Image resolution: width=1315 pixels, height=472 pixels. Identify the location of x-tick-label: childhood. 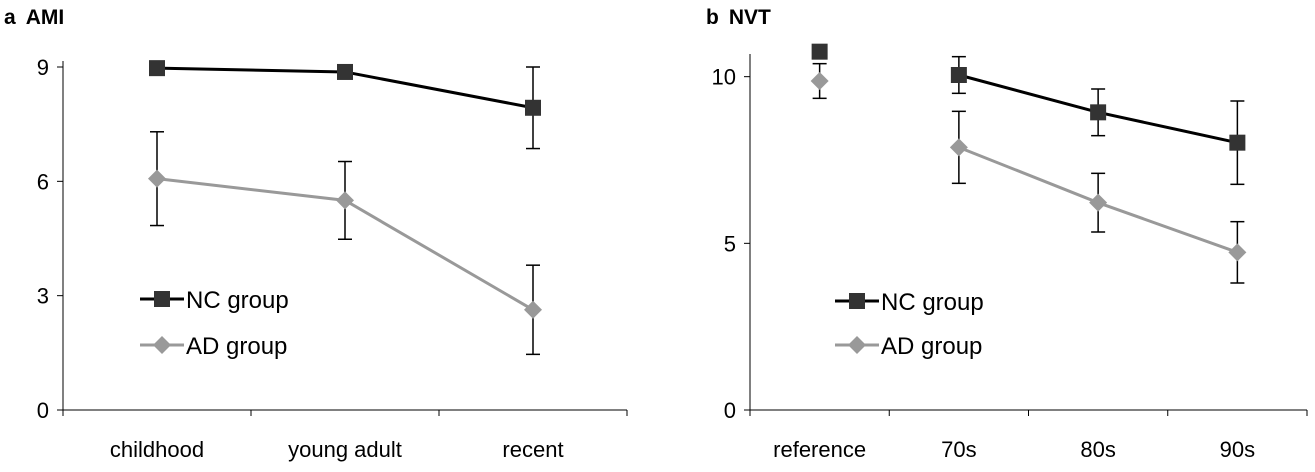
(157, 449).